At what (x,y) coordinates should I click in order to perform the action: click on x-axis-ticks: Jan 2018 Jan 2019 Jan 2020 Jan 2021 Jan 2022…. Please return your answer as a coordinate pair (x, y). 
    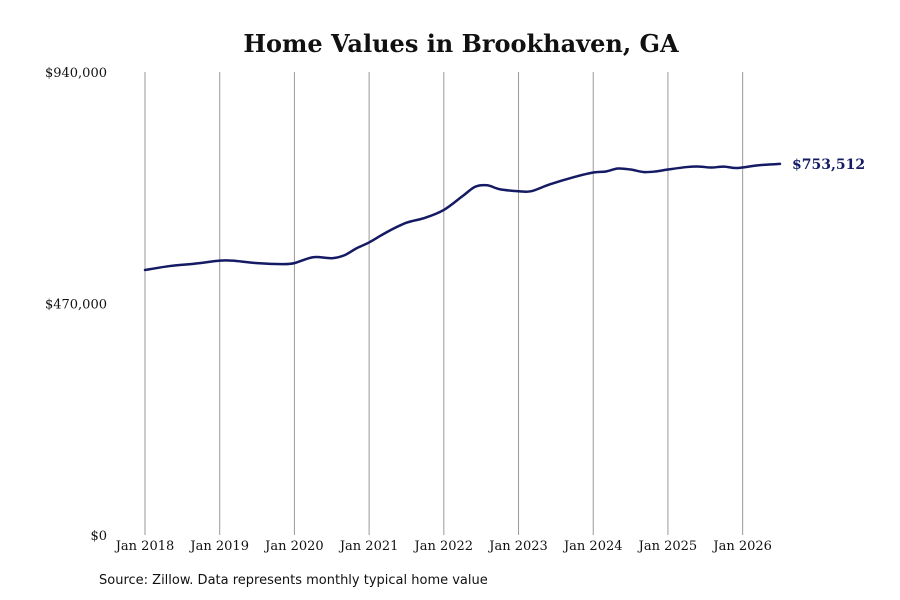
    Looking at the image, I should click on (443, 546).